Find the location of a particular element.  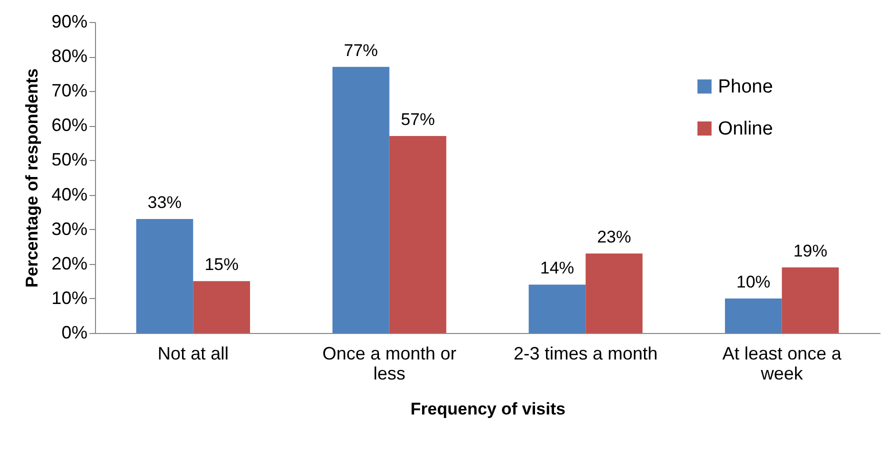

x-tick-label: Not at all is located at coordinates (193, 354).